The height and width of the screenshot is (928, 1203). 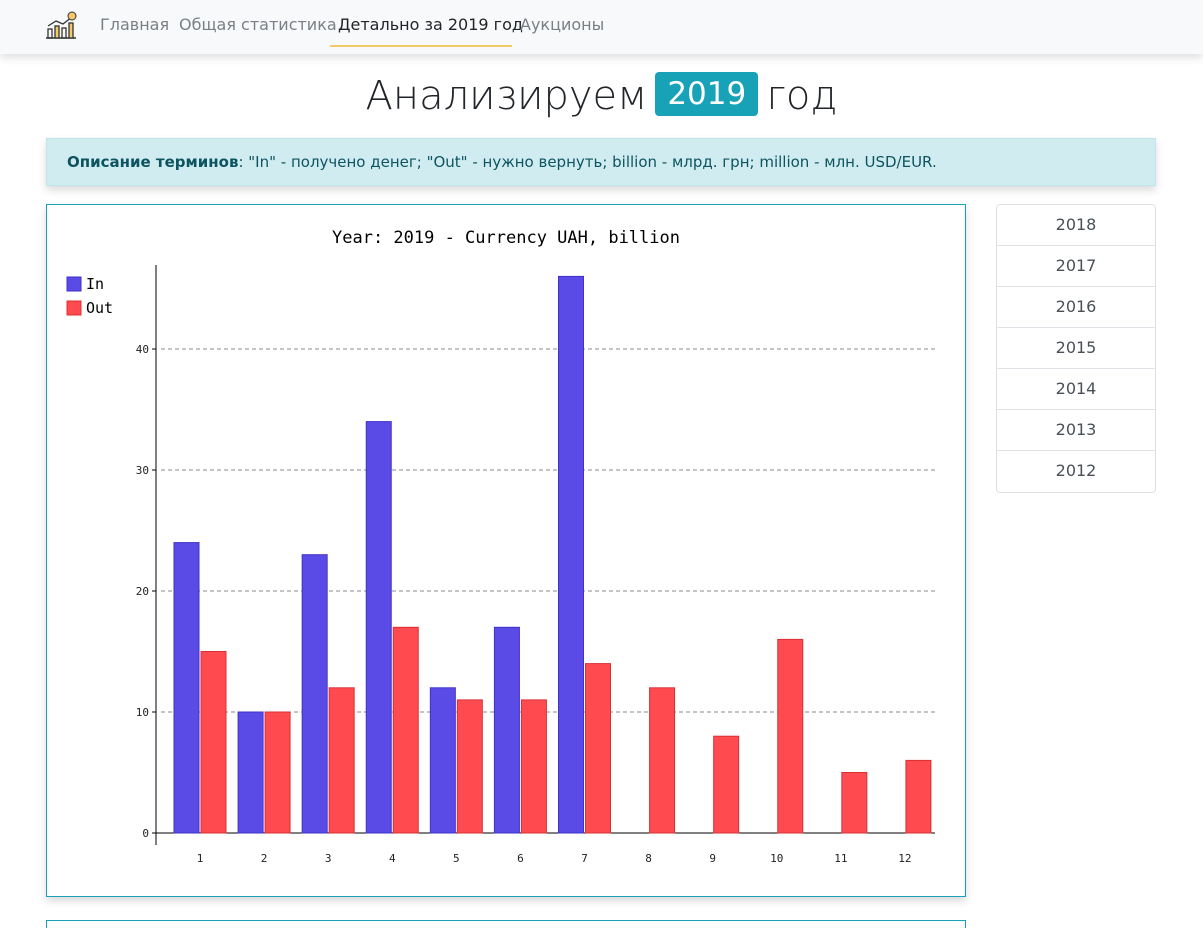 What do you see at coordinates (142, 470) in the screenshot?
I see `y-tick-label: 30` at bounding box center [142, 470].